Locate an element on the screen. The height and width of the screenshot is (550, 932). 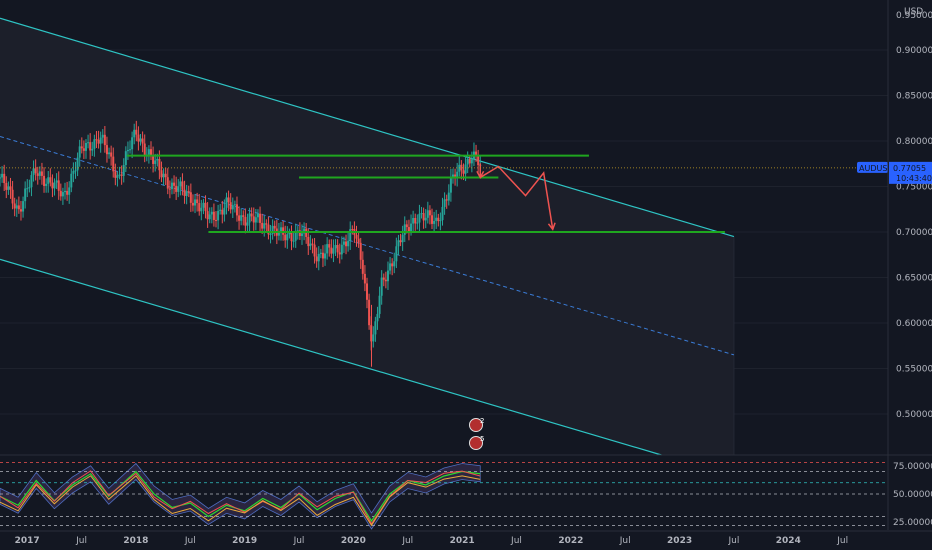
oscillator-line is located at coordinates (240, 496).